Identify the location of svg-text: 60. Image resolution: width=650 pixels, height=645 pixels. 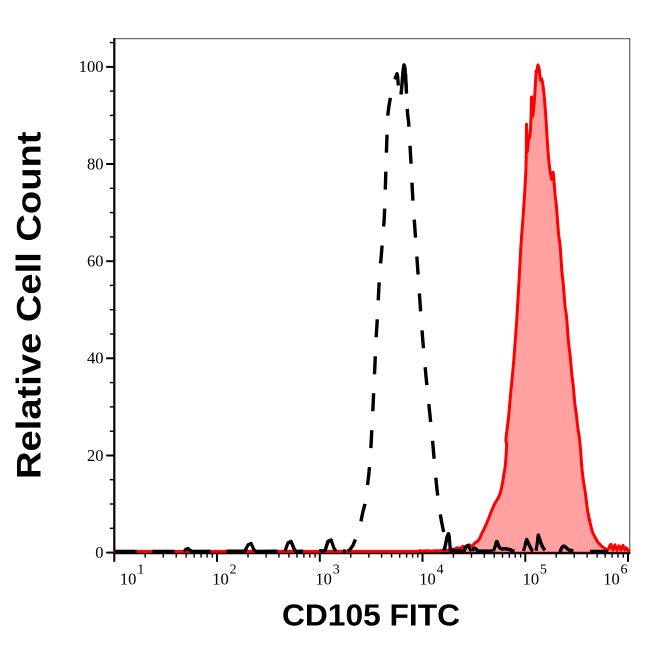
(95, 261).